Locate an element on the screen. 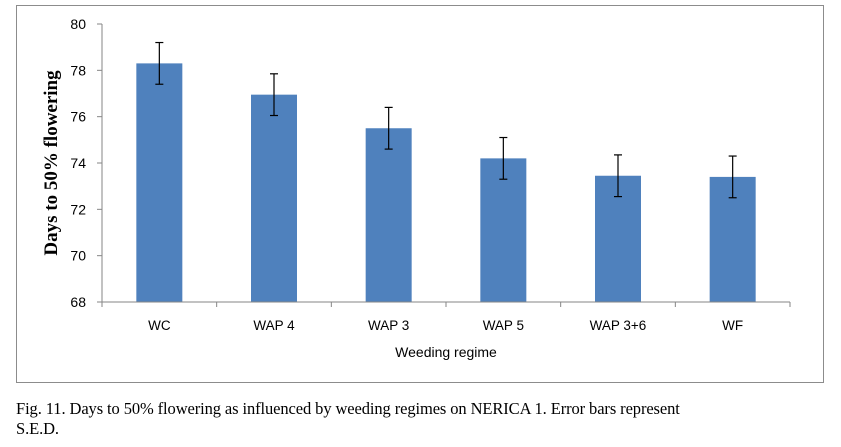 The height and width of the screenshot is (447, 841). x-tick-label: WF is located at coordinates (732, 325).